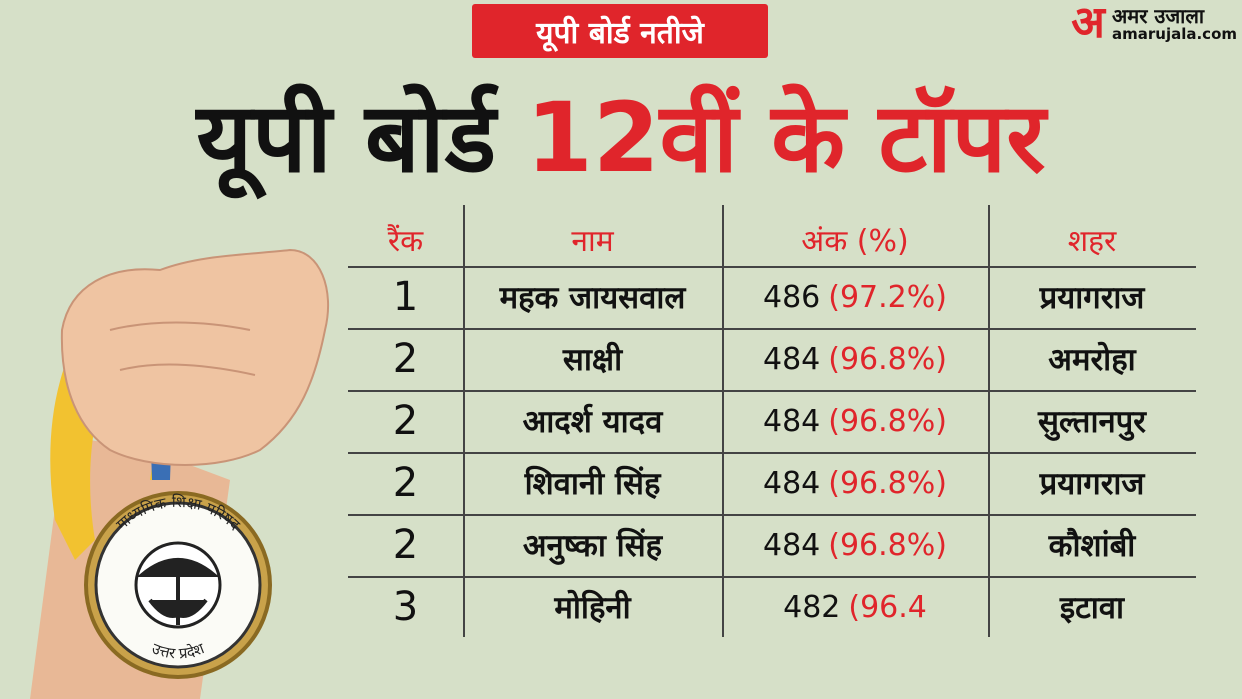  Describe the element at coordinates (405, 297) in the screenshot. I see `rank-cell: 1` at that location.